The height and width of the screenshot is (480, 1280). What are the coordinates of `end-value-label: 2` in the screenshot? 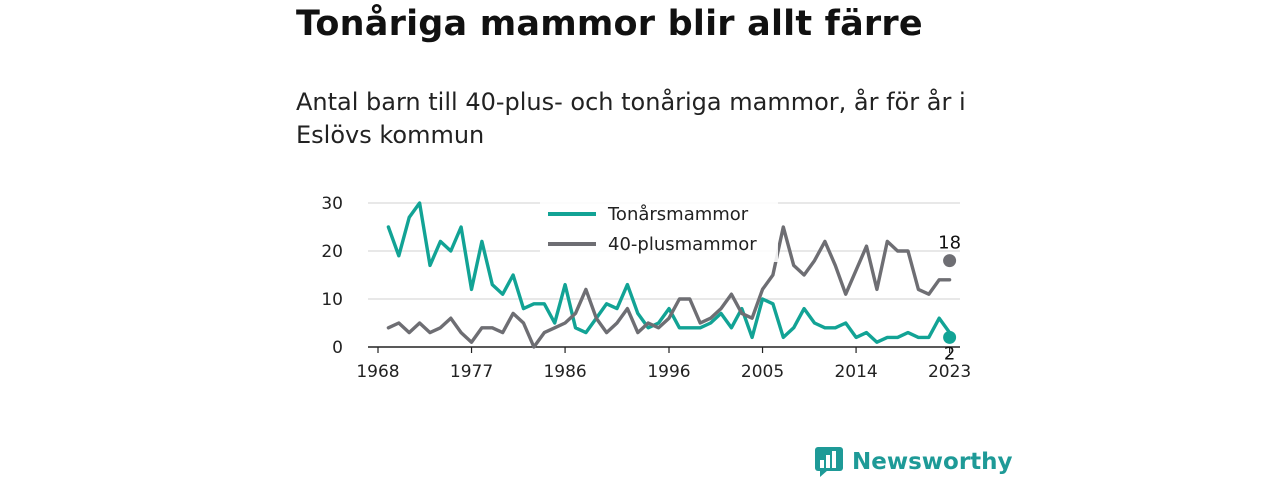 It's located at (949, 353).